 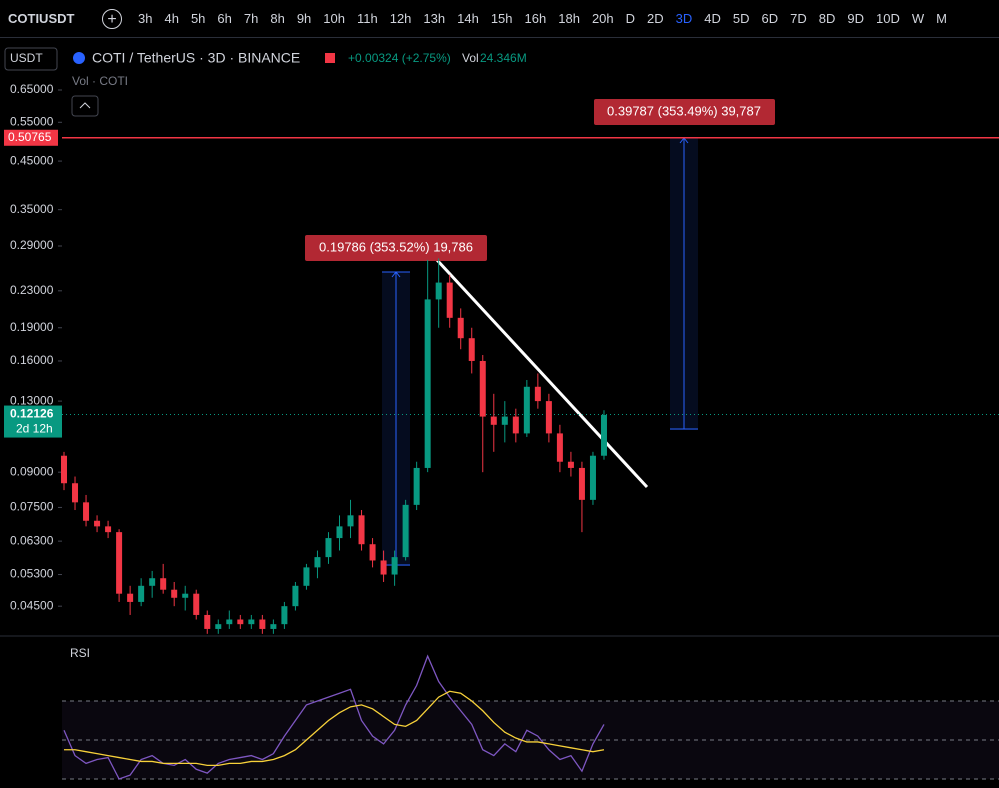 What do you see at coordinates (32, 605) in the screenshot?
I see `price-tick-label: 0.04500` at bounding box center [32, 605].